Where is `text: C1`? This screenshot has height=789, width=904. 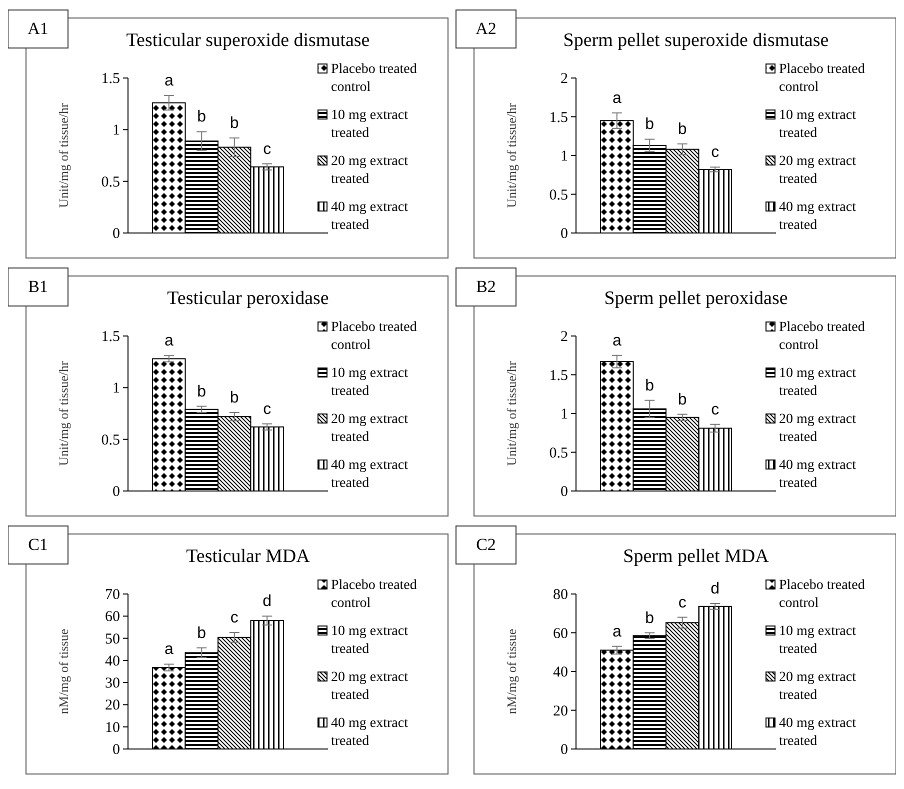
text: C1 is located at coordinates (38, 544).